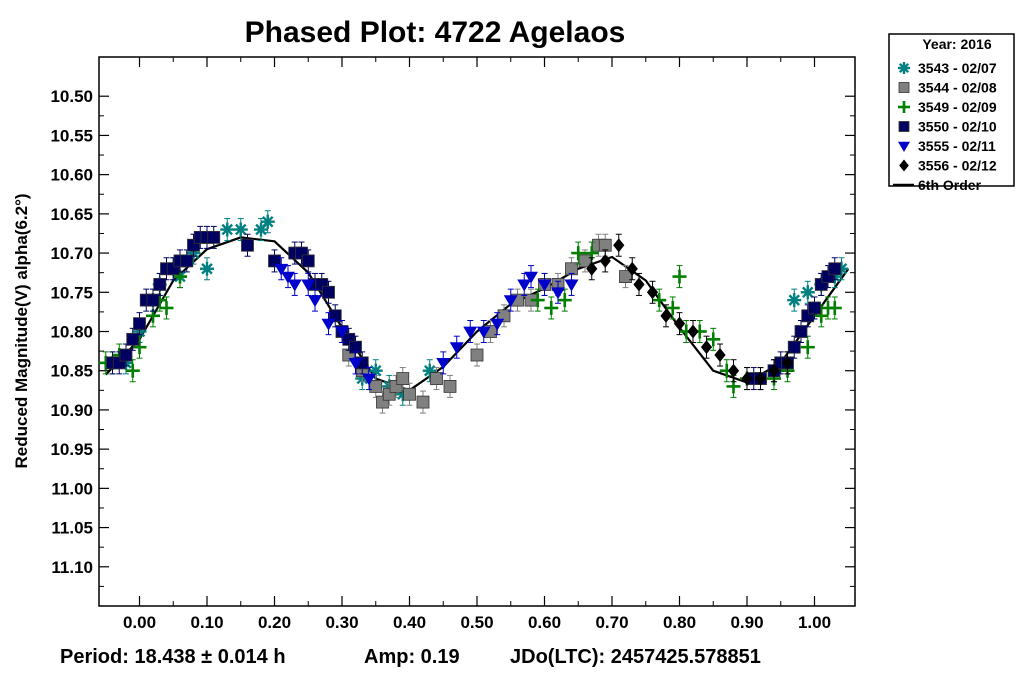 Image resolution: width=1024 pixels, height=675 pixels. What do you see at coordinates (71, 214) in the screenshot?
I see `y-tick-label: 10.65` at bounding box center [71, 214].